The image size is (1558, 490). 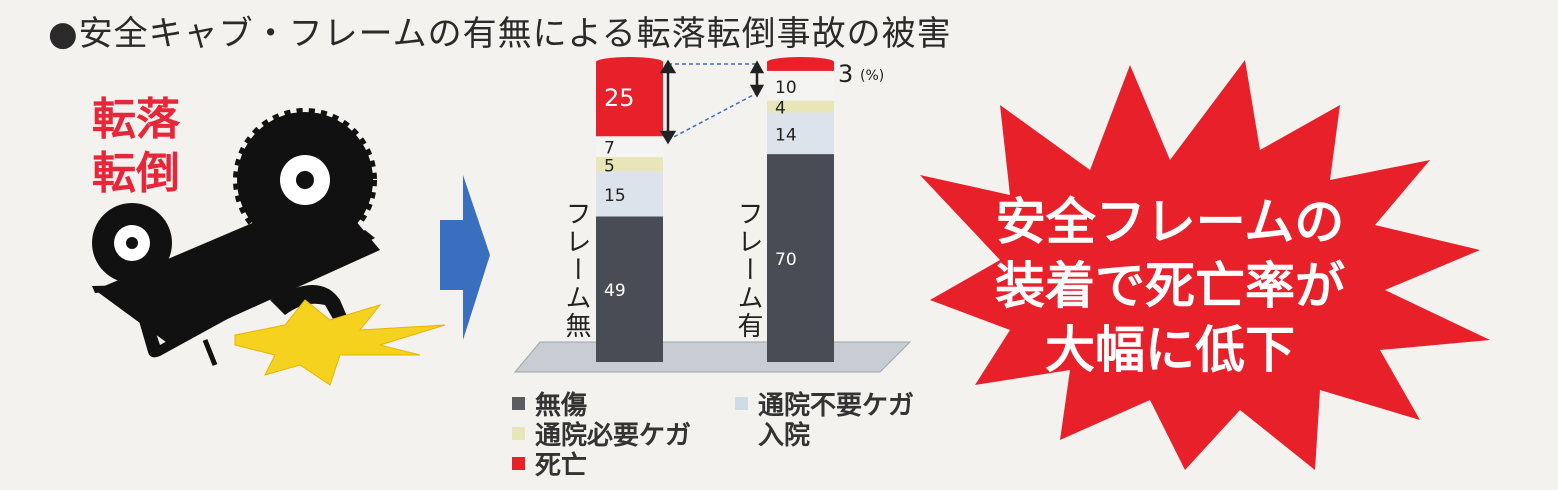 I want to click on right-arrow-icon, so click(x=465, y=257).